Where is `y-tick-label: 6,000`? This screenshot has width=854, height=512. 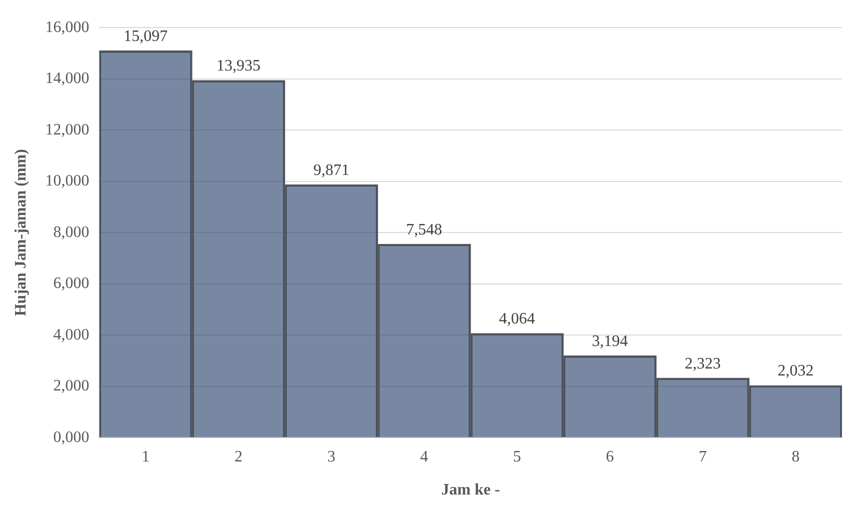 y-tick-label: 6,000 is located at coordinates (71, 283).